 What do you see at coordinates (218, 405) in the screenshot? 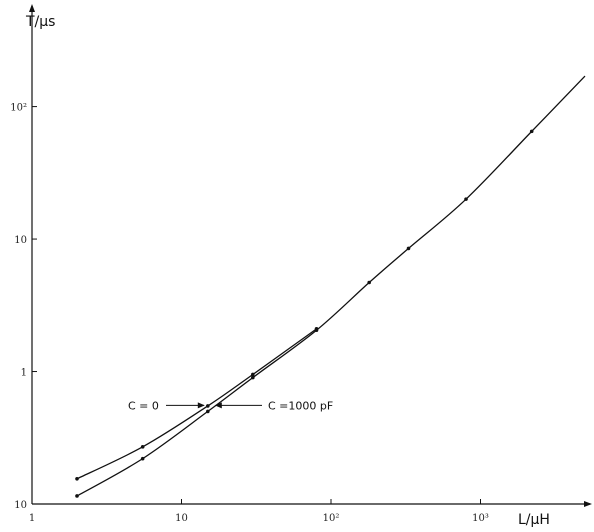
I see `annotation-c1000-arrow-head` at bounding box center [218, 405].